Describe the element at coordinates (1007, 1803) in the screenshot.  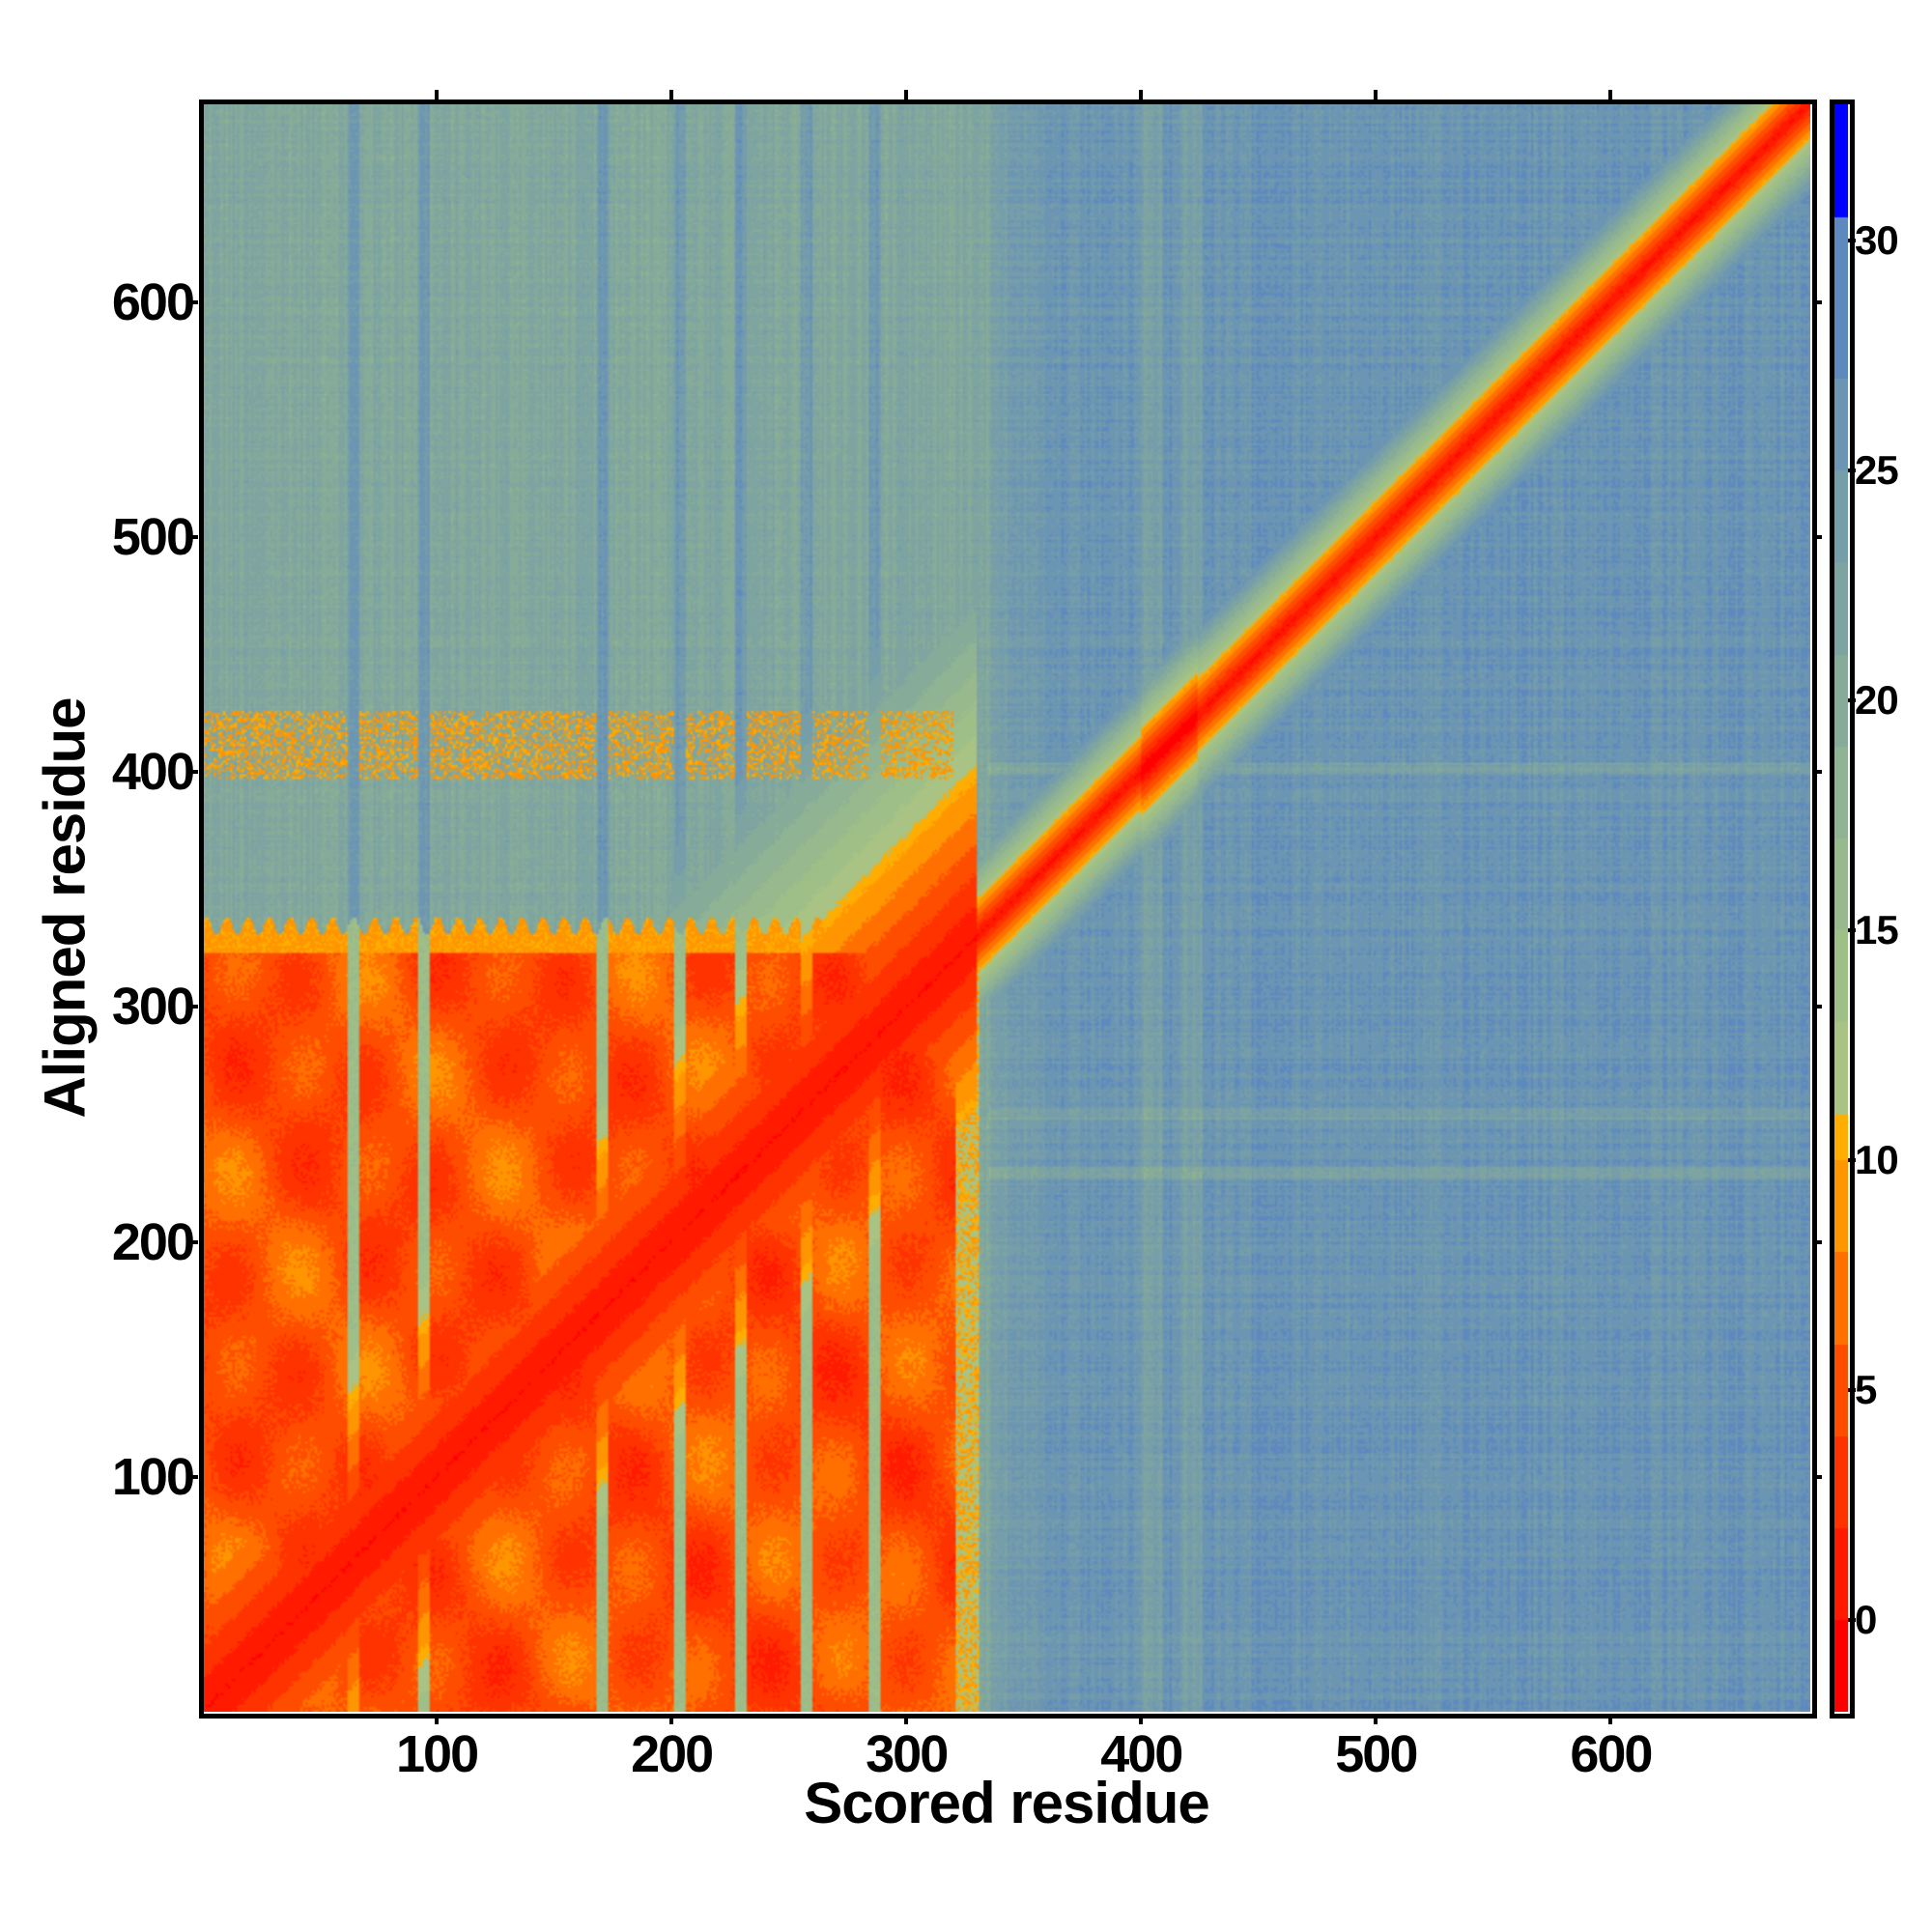
I see `x-axis-label: Scored residue` at that location.